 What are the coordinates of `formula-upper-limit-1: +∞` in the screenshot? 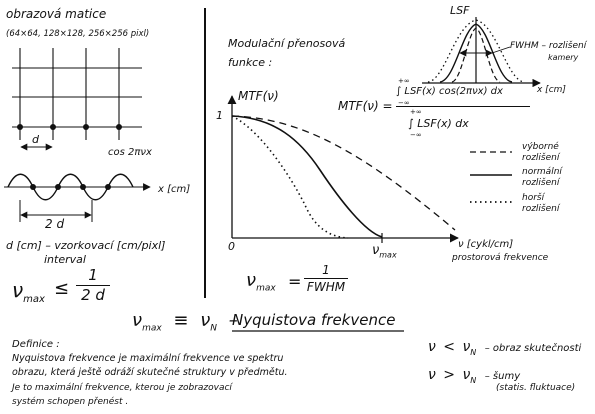 It's located at (404, 81).